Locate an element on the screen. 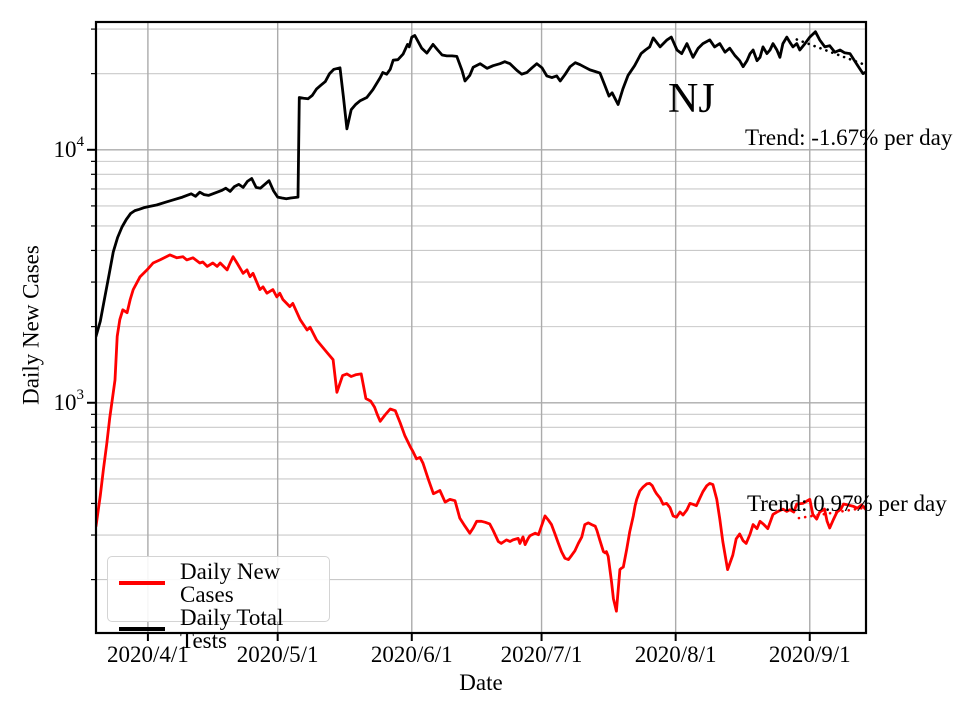  legend-item-daily-new-cases: Daily New Cases is located at coordinates (218, 583).